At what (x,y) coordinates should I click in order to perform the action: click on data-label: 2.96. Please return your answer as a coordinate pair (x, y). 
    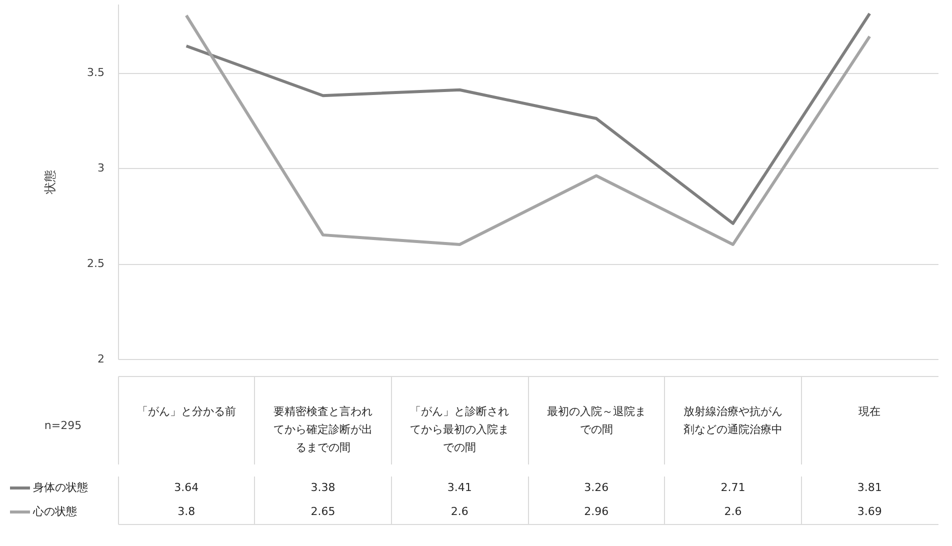
    Looking at the image, I should click on (596, 511).